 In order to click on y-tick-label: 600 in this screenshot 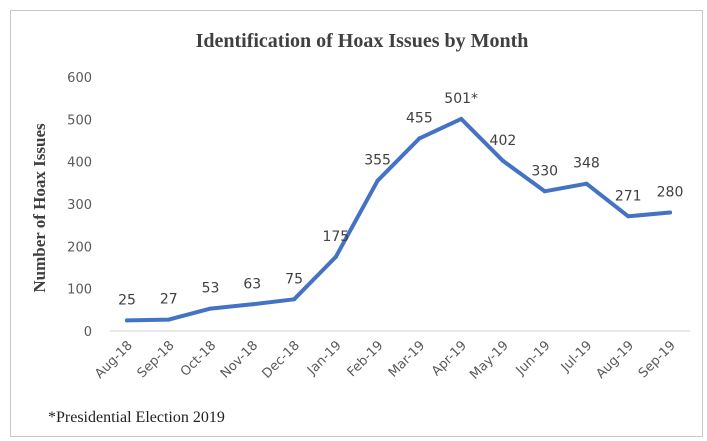, I will do `click(79, 78)`.